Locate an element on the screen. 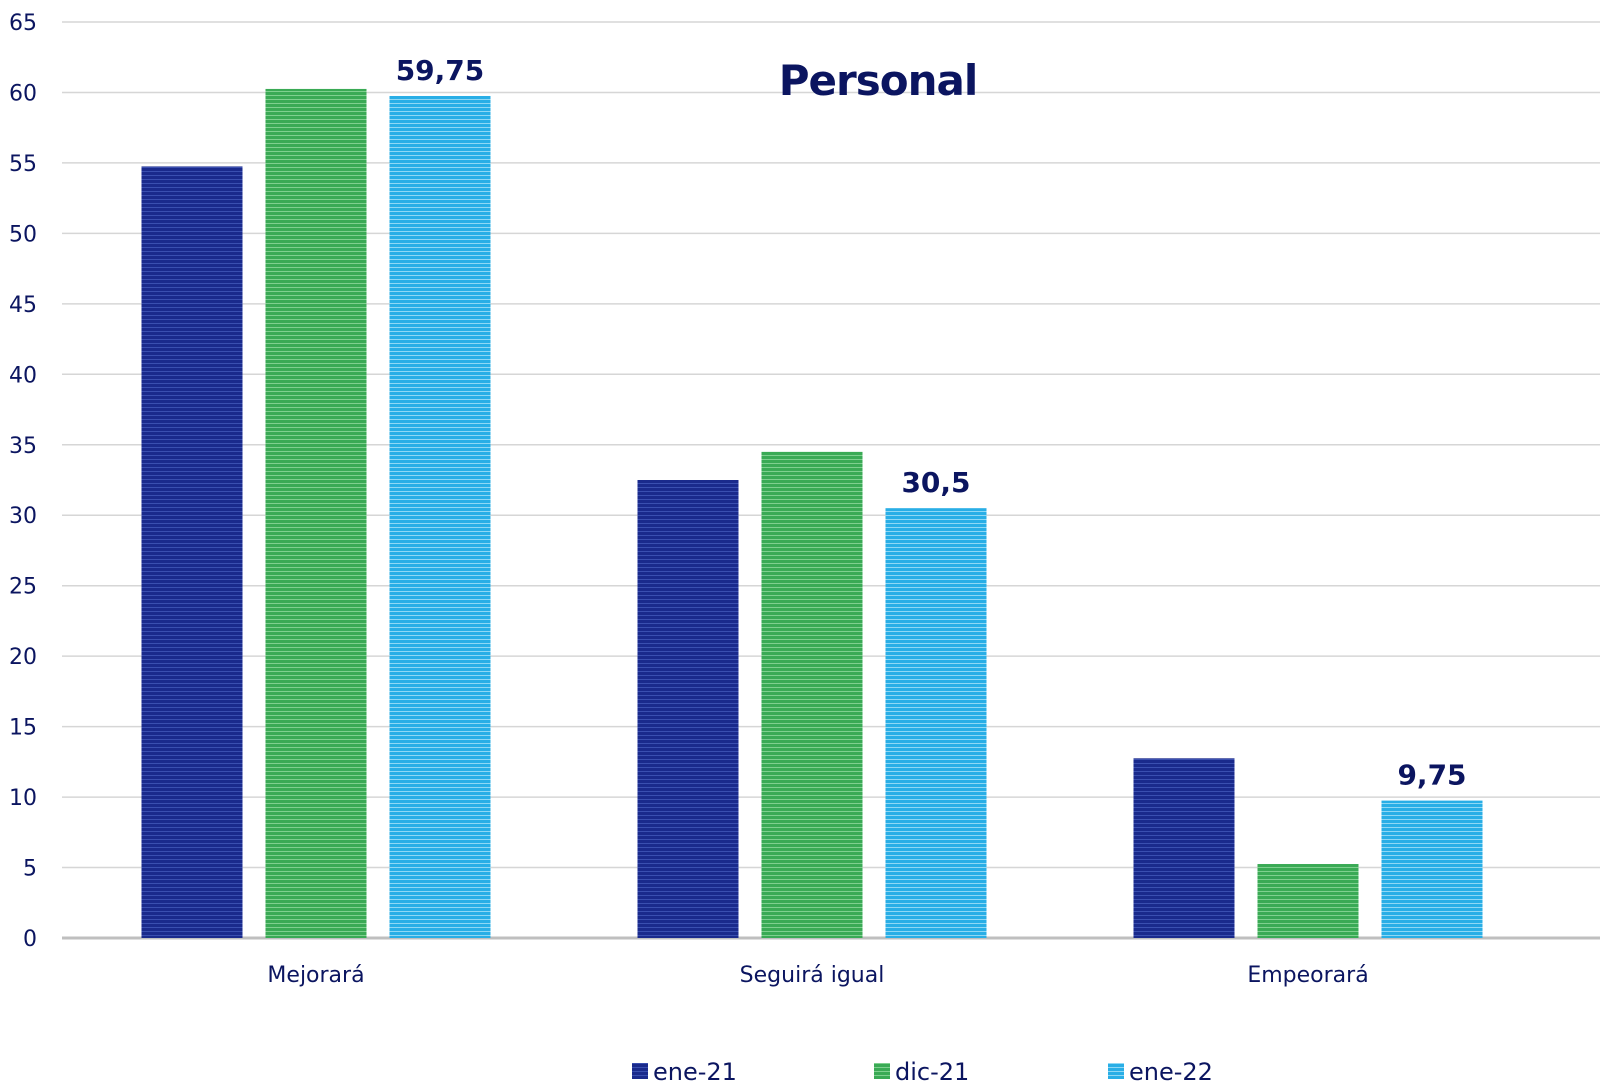 This screenshot has height=1084, width=1600. y-tick-label: 10 is located at coordinates (23, 798).